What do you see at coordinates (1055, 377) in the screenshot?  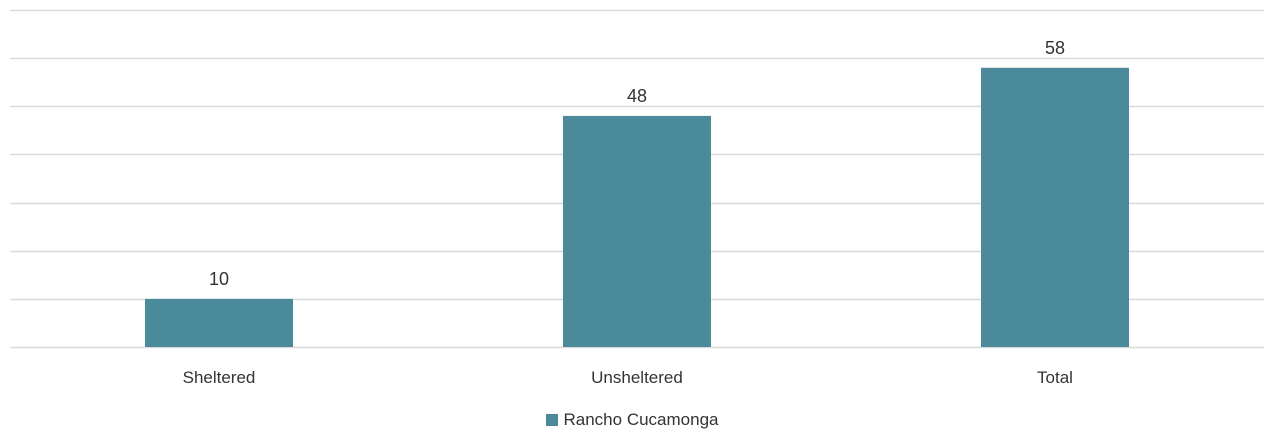 I see `x-tick-total: Total` at bounding box center [1055, 377].